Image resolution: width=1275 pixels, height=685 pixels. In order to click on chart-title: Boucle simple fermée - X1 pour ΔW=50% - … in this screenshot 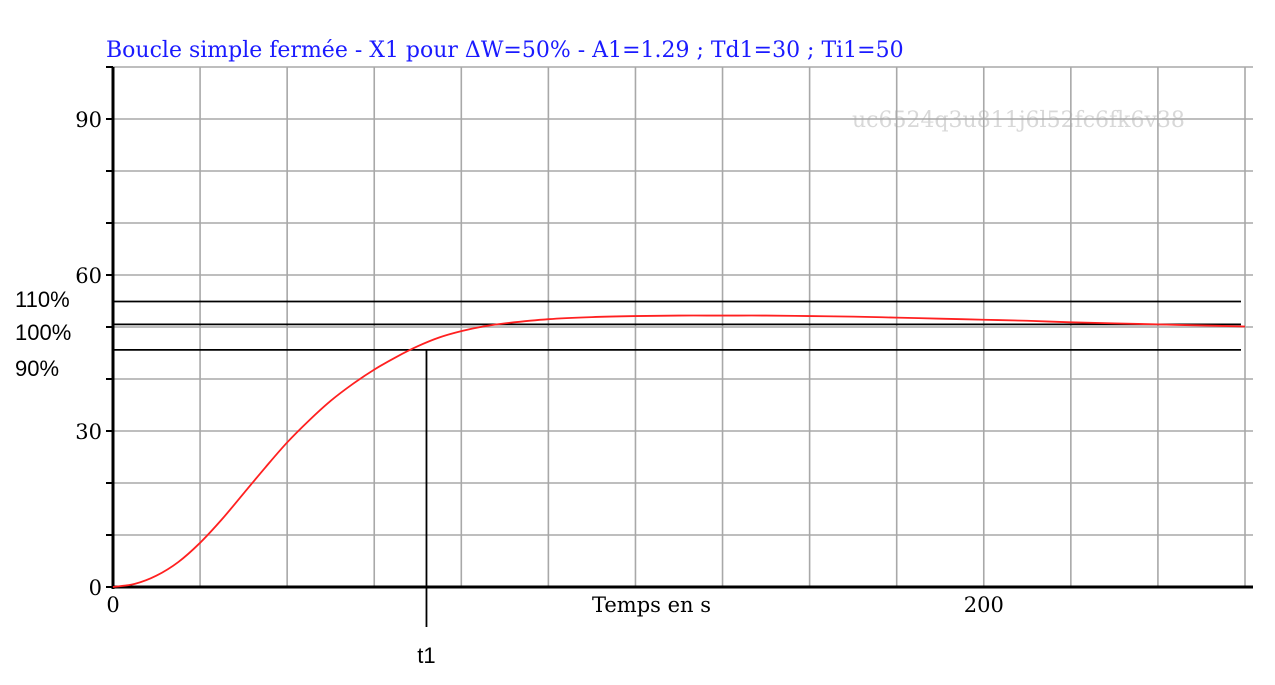, I will do `click(505, 50)`.